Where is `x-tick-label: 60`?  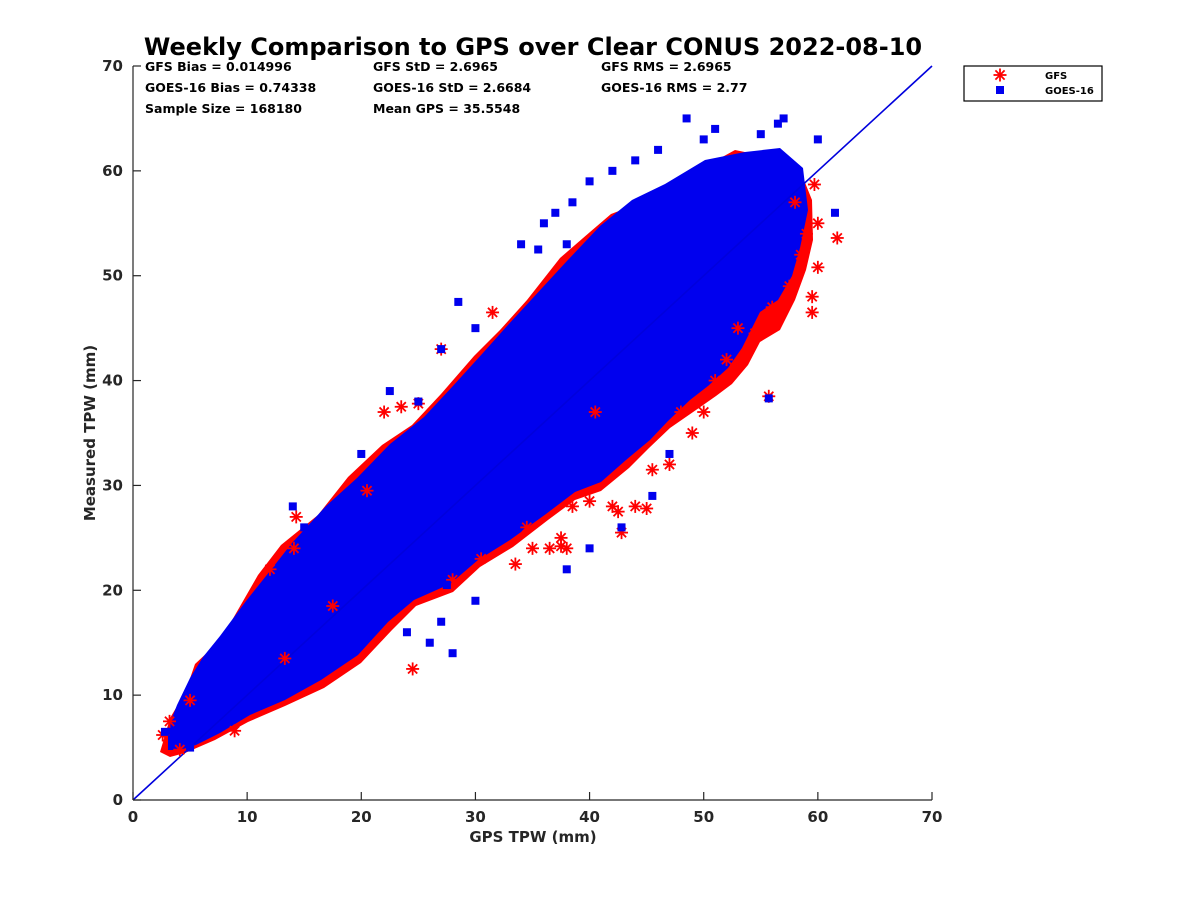 x-tick-label: 60 is located at coordinates (817, 817).